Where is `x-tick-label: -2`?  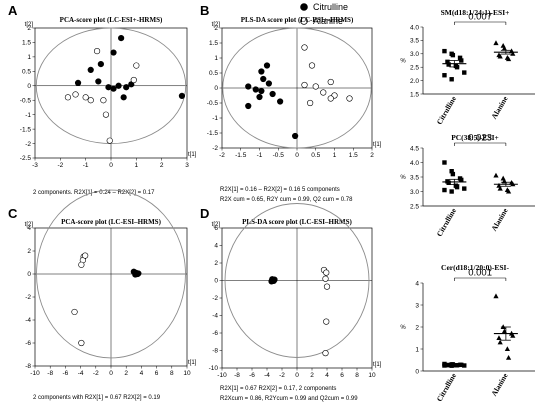 x-tick-label: -2 is located at coordinates (96, 373).